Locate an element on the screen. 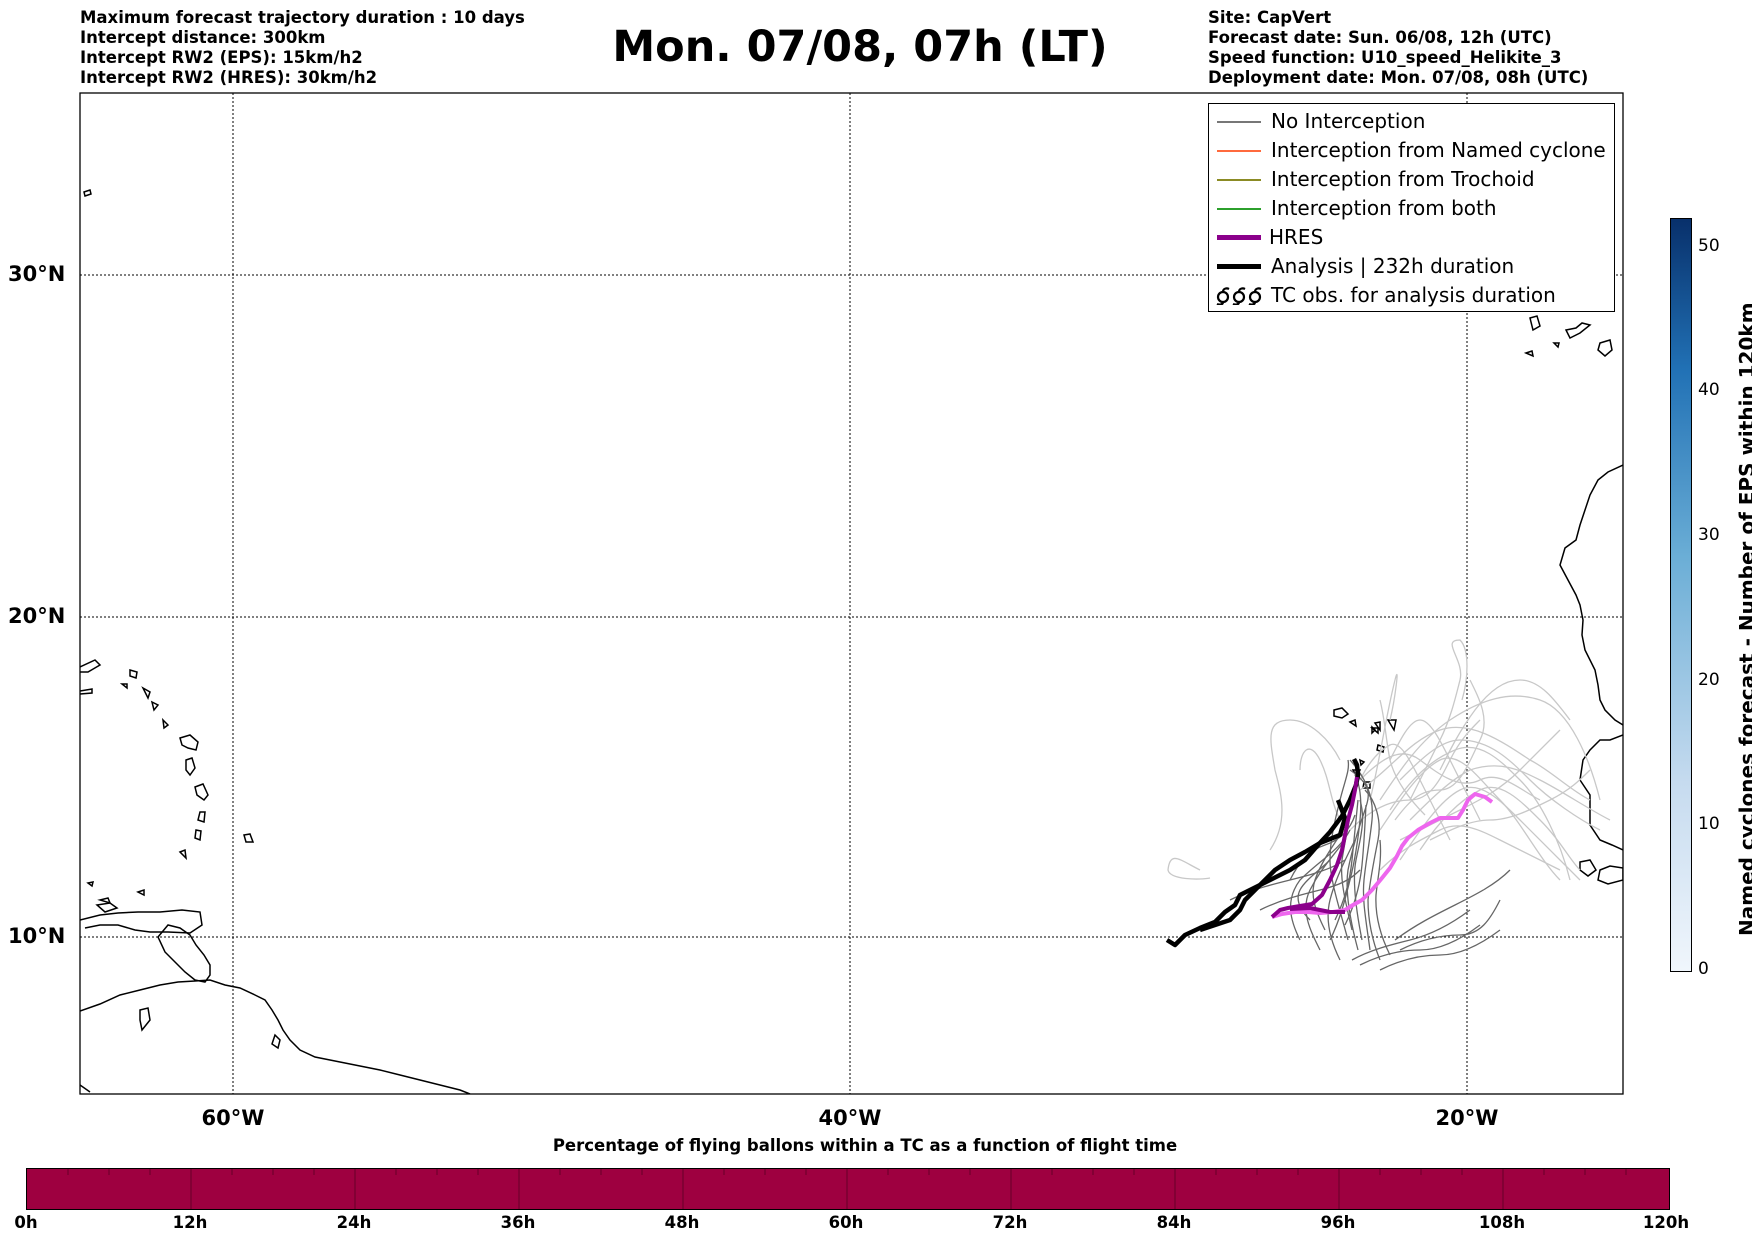 This screenshot has height=1241, width=1752. flight-bar-tick: 24h is located at coordinates (354, 1222).